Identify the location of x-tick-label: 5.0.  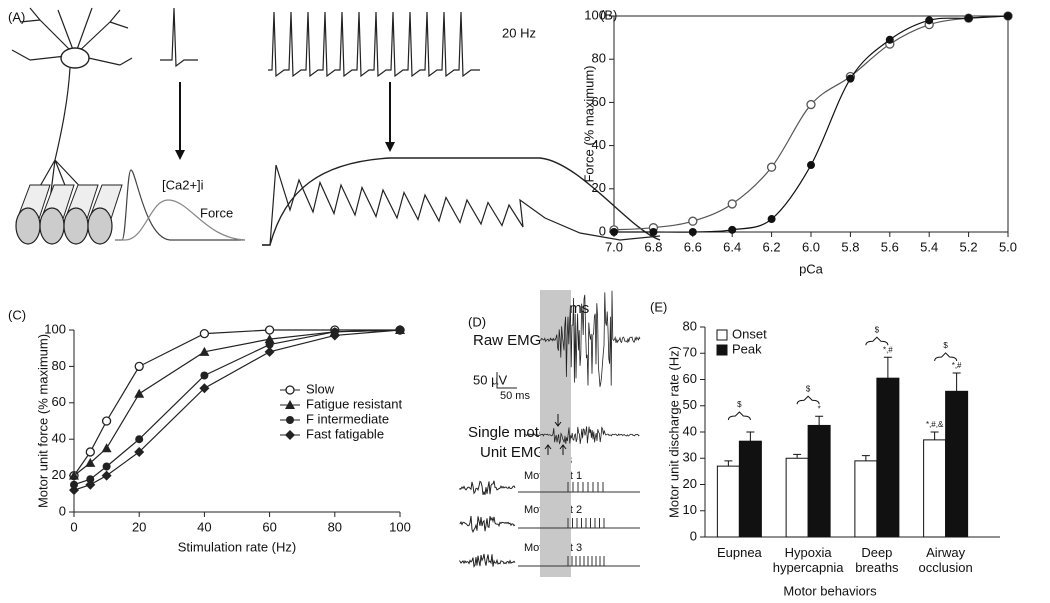
(1008, 246).